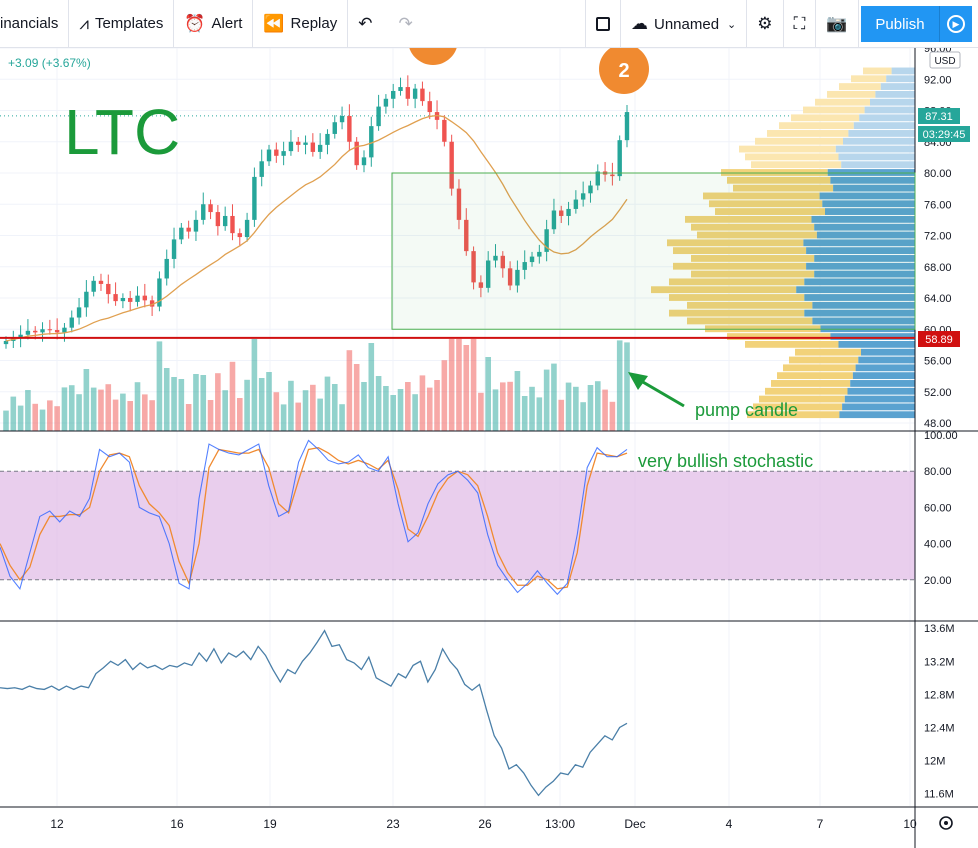 The image size is (978, 848). What do you see at coordinates (939, 116) in the screenshot?
I see `last-price-label: 87.31` at bounding box center [939, 116].